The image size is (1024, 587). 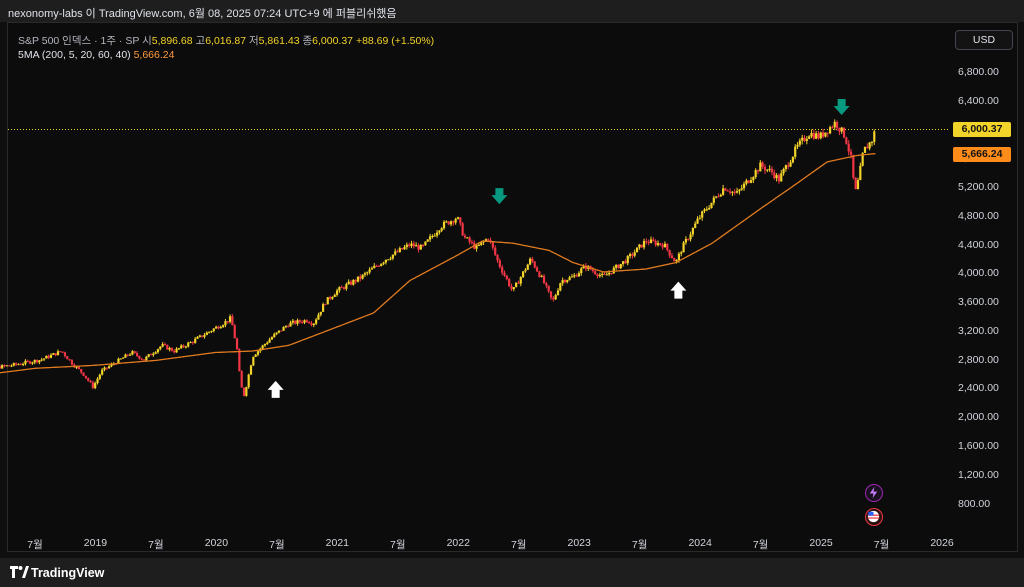 I want to click on high-value: 6,016.87, so click(x=226, y=41).